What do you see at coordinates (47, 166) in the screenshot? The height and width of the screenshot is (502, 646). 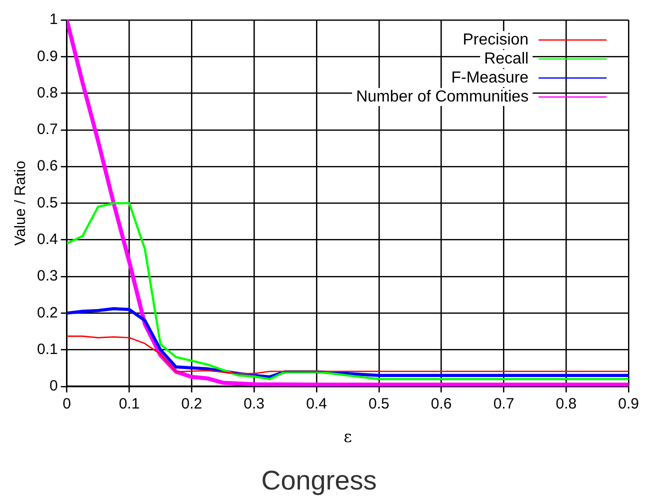 I see `y-tick-label: 0.6` at bounding box center [47, 166].